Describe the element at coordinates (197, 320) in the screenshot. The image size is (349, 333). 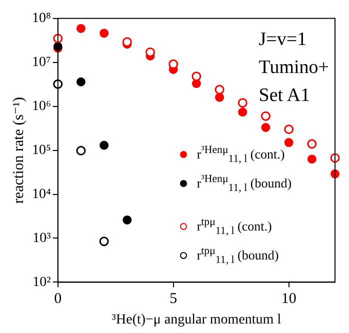
I see `x-axis-title: ³He(t)−μ angular momentum l` at that location.